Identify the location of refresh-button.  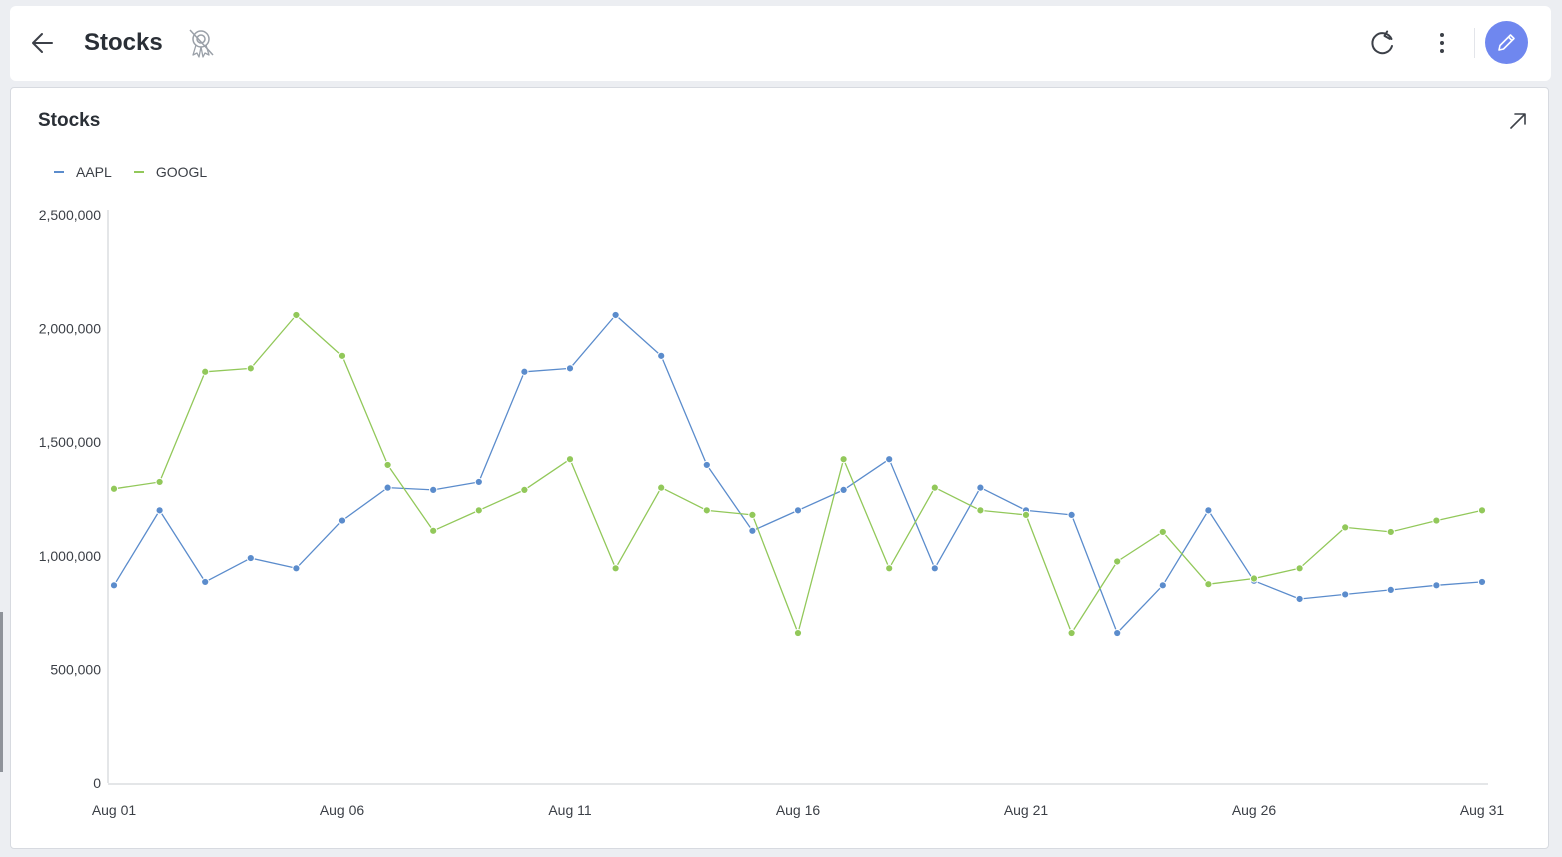
(1383, 43).